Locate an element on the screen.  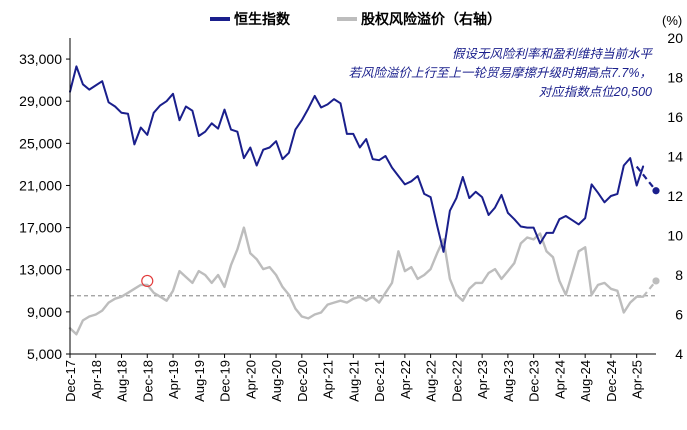
x-axis-tick-label: Aug-18 is located at coordinates (122, 381).